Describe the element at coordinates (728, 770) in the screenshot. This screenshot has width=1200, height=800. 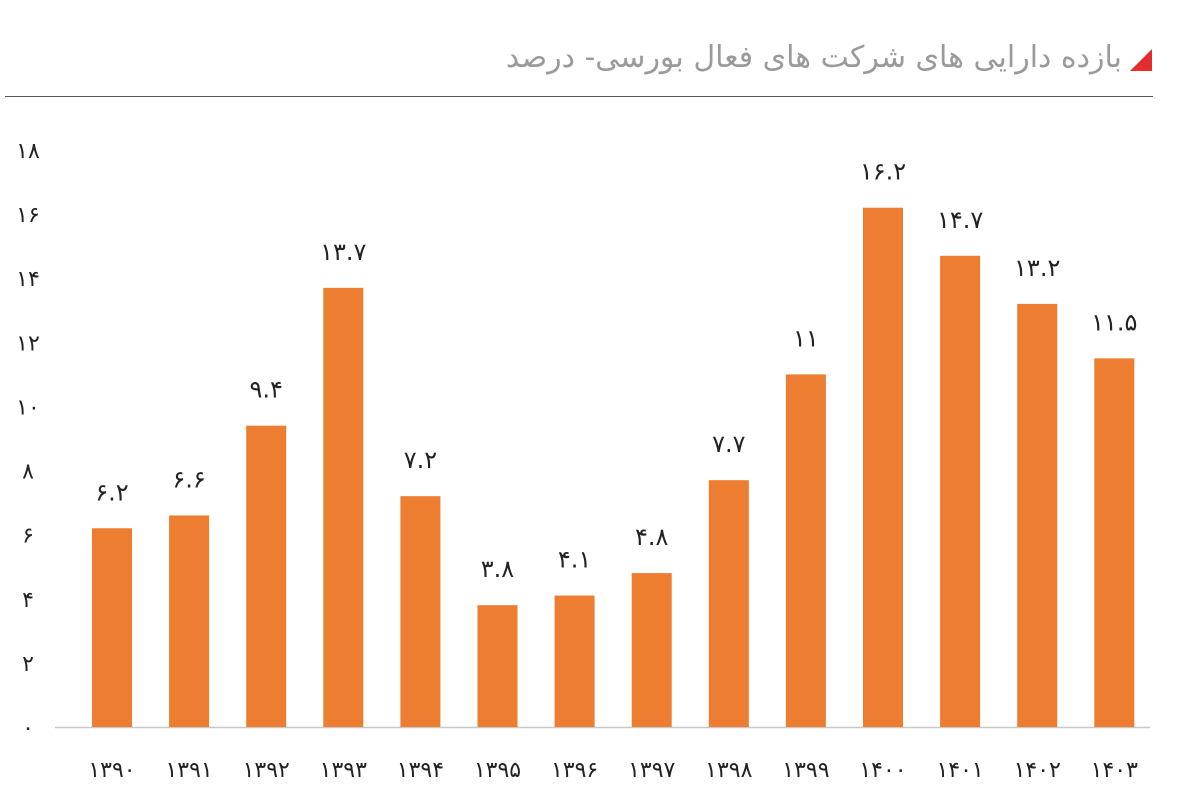
I see `x-tick-label: ۱۳۹۸` at that location.